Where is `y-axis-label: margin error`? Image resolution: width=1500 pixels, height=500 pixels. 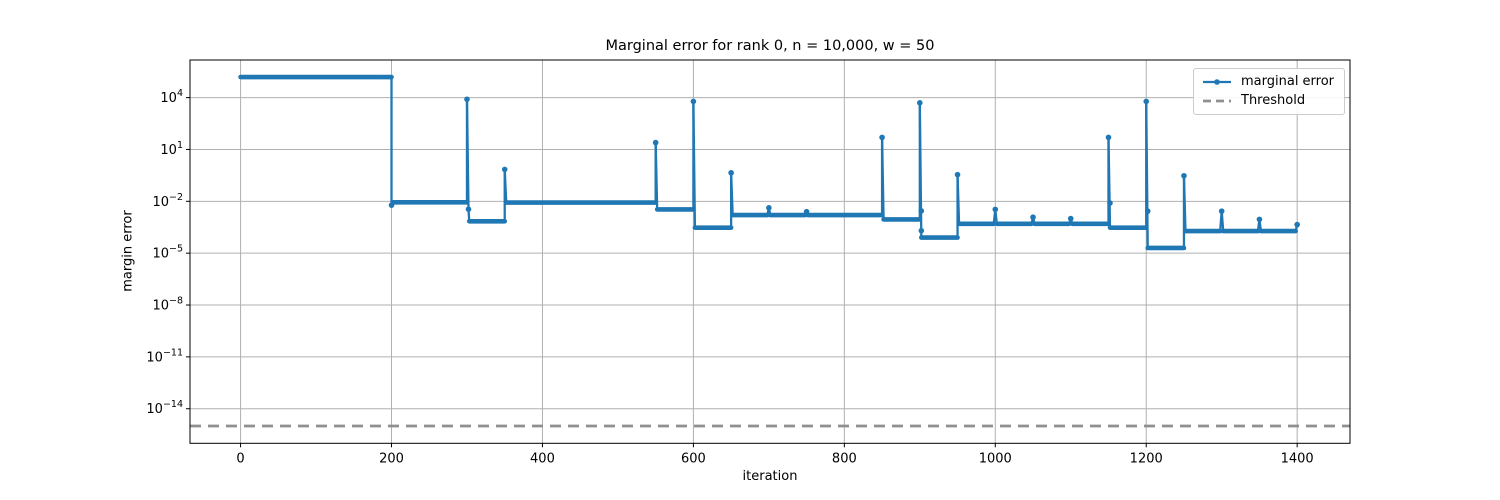
y-axis-label: margin error is located at coordinates (128, 251).